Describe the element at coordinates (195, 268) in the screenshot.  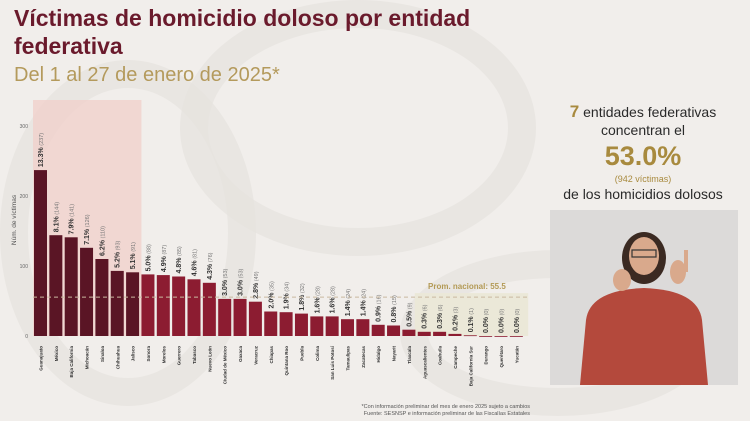
I see `percent-label: 4.6%` at that location.